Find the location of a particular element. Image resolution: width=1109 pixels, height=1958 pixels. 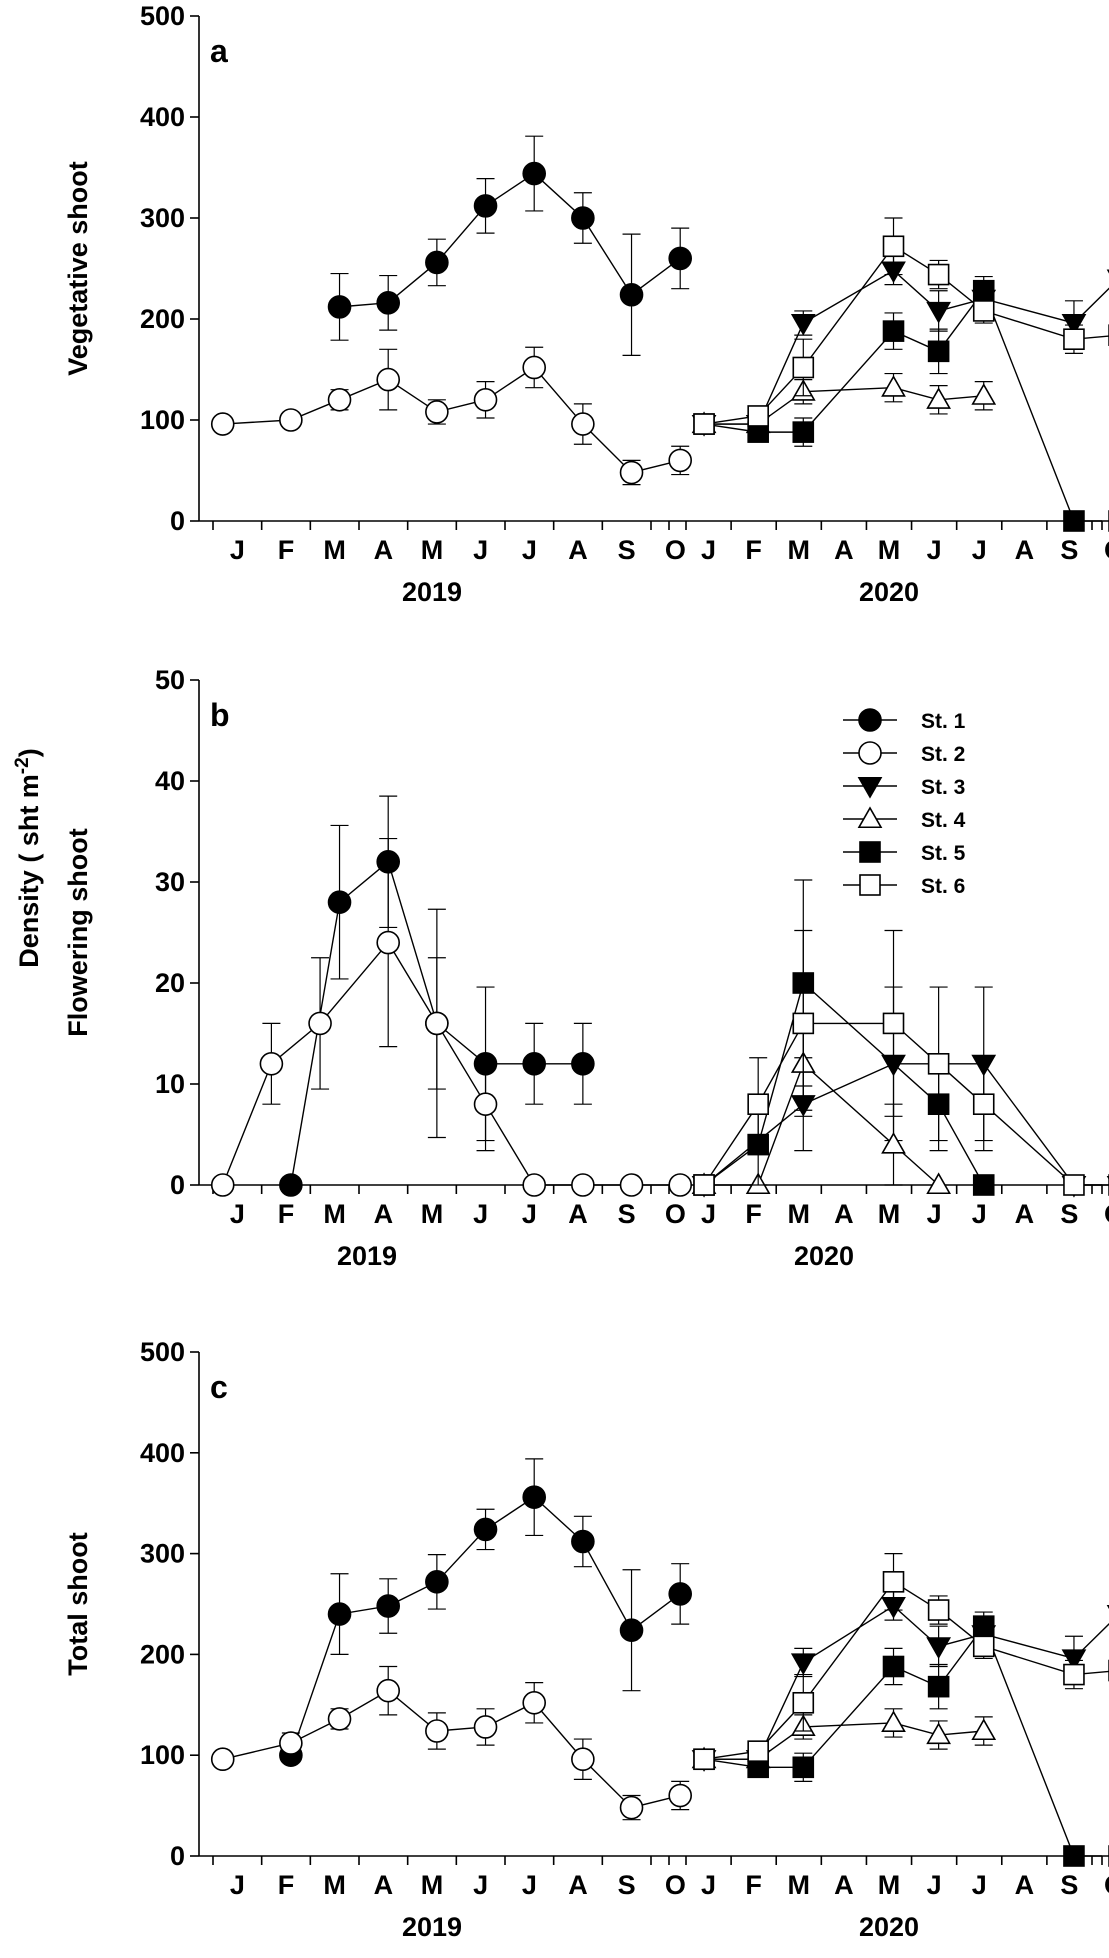

y-tick-label: 30 is located at coordinates (170, 882).